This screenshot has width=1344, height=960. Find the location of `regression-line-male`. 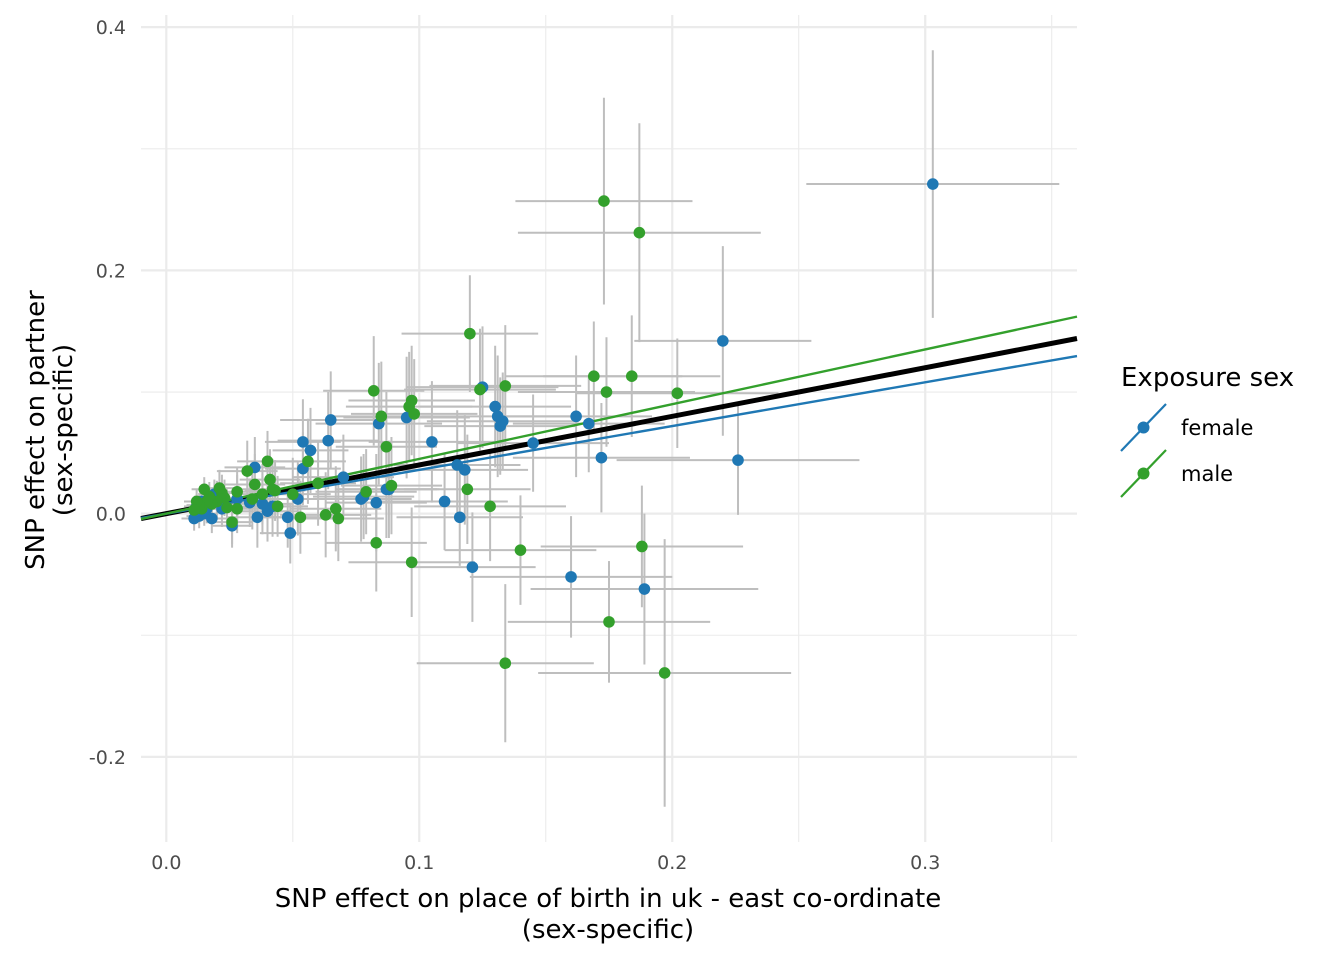

regression-line-male is located at coordinates (609, 418).